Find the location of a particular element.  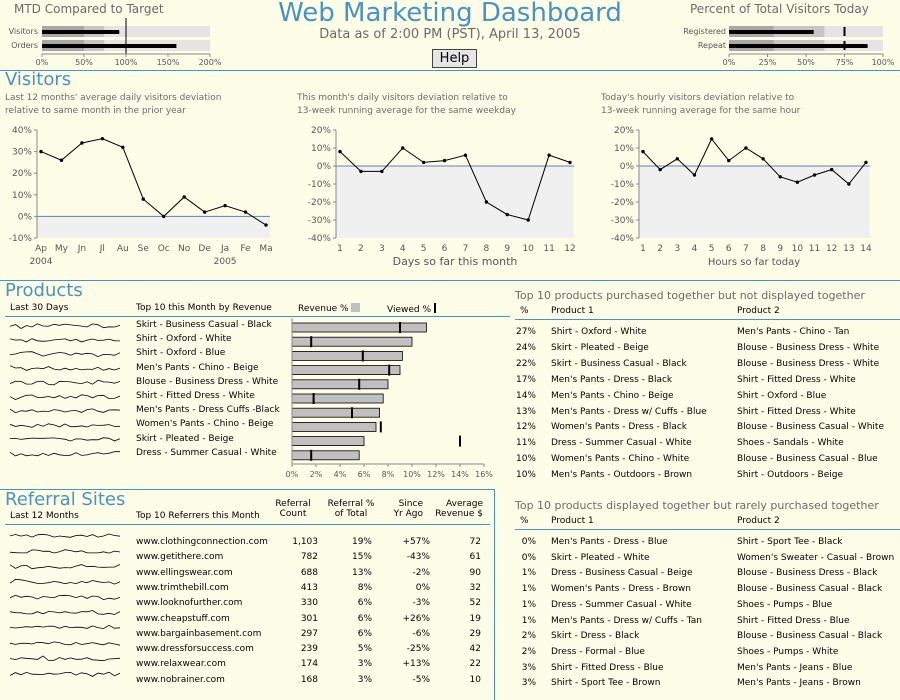

chart1-x-tick-label: 3 is located at coordinates (382, 249).